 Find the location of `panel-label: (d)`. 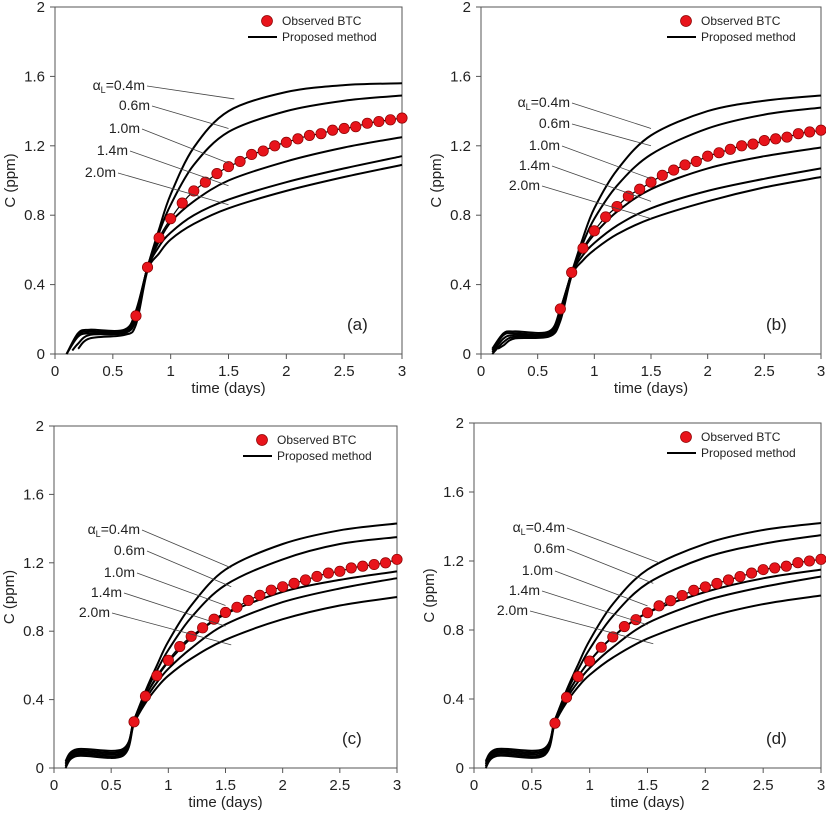

panel-label: (d) is located at coordinates (776, 738).